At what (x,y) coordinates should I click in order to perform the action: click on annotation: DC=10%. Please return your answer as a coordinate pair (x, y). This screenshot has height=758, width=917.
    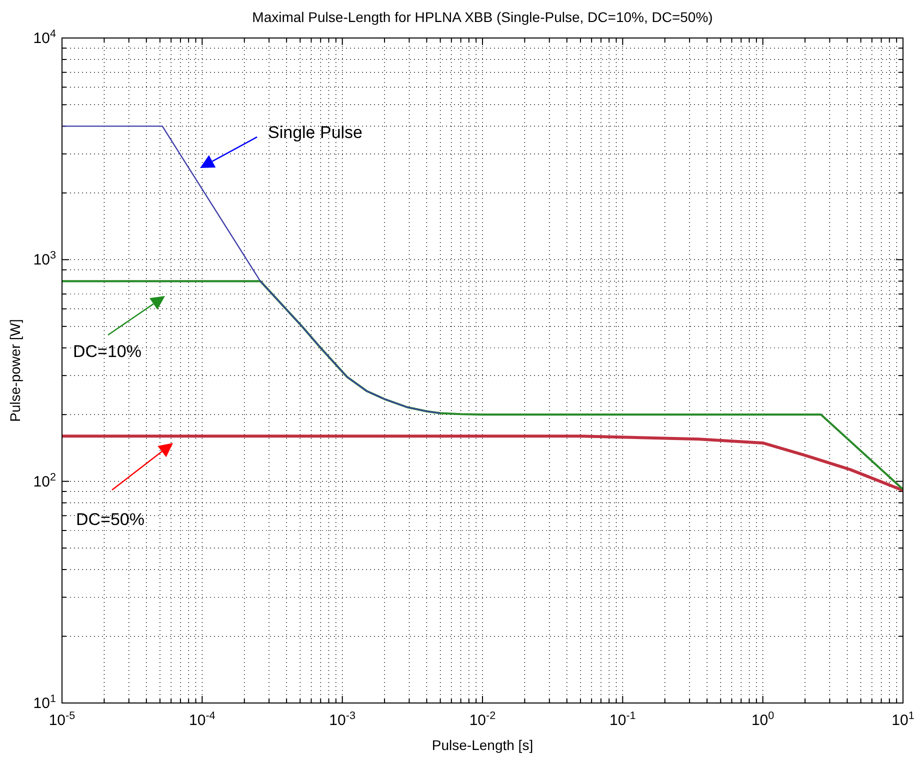
    Looking at the image, I should click on (107, 351).